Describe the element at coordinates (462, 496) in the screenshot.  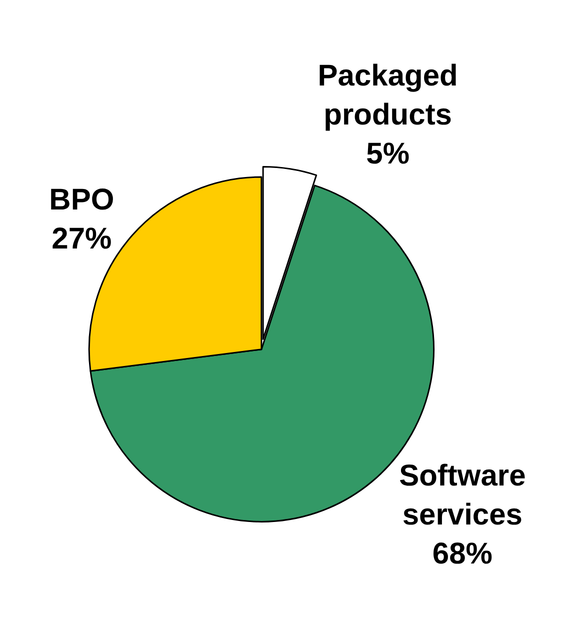
I see `slice-label: Software services` at that location.